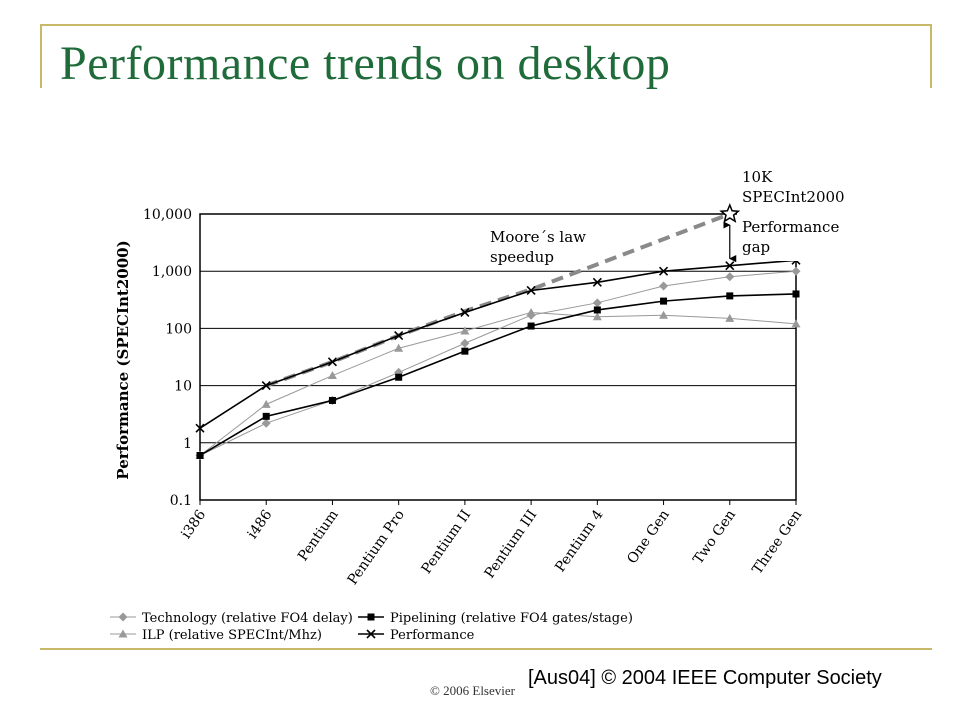 The height and width of the screenshot is (720, 960). Describe the element at coordinates (447, 542) in the screenshot. I see `x-tick-label: Pentium II` at that location.